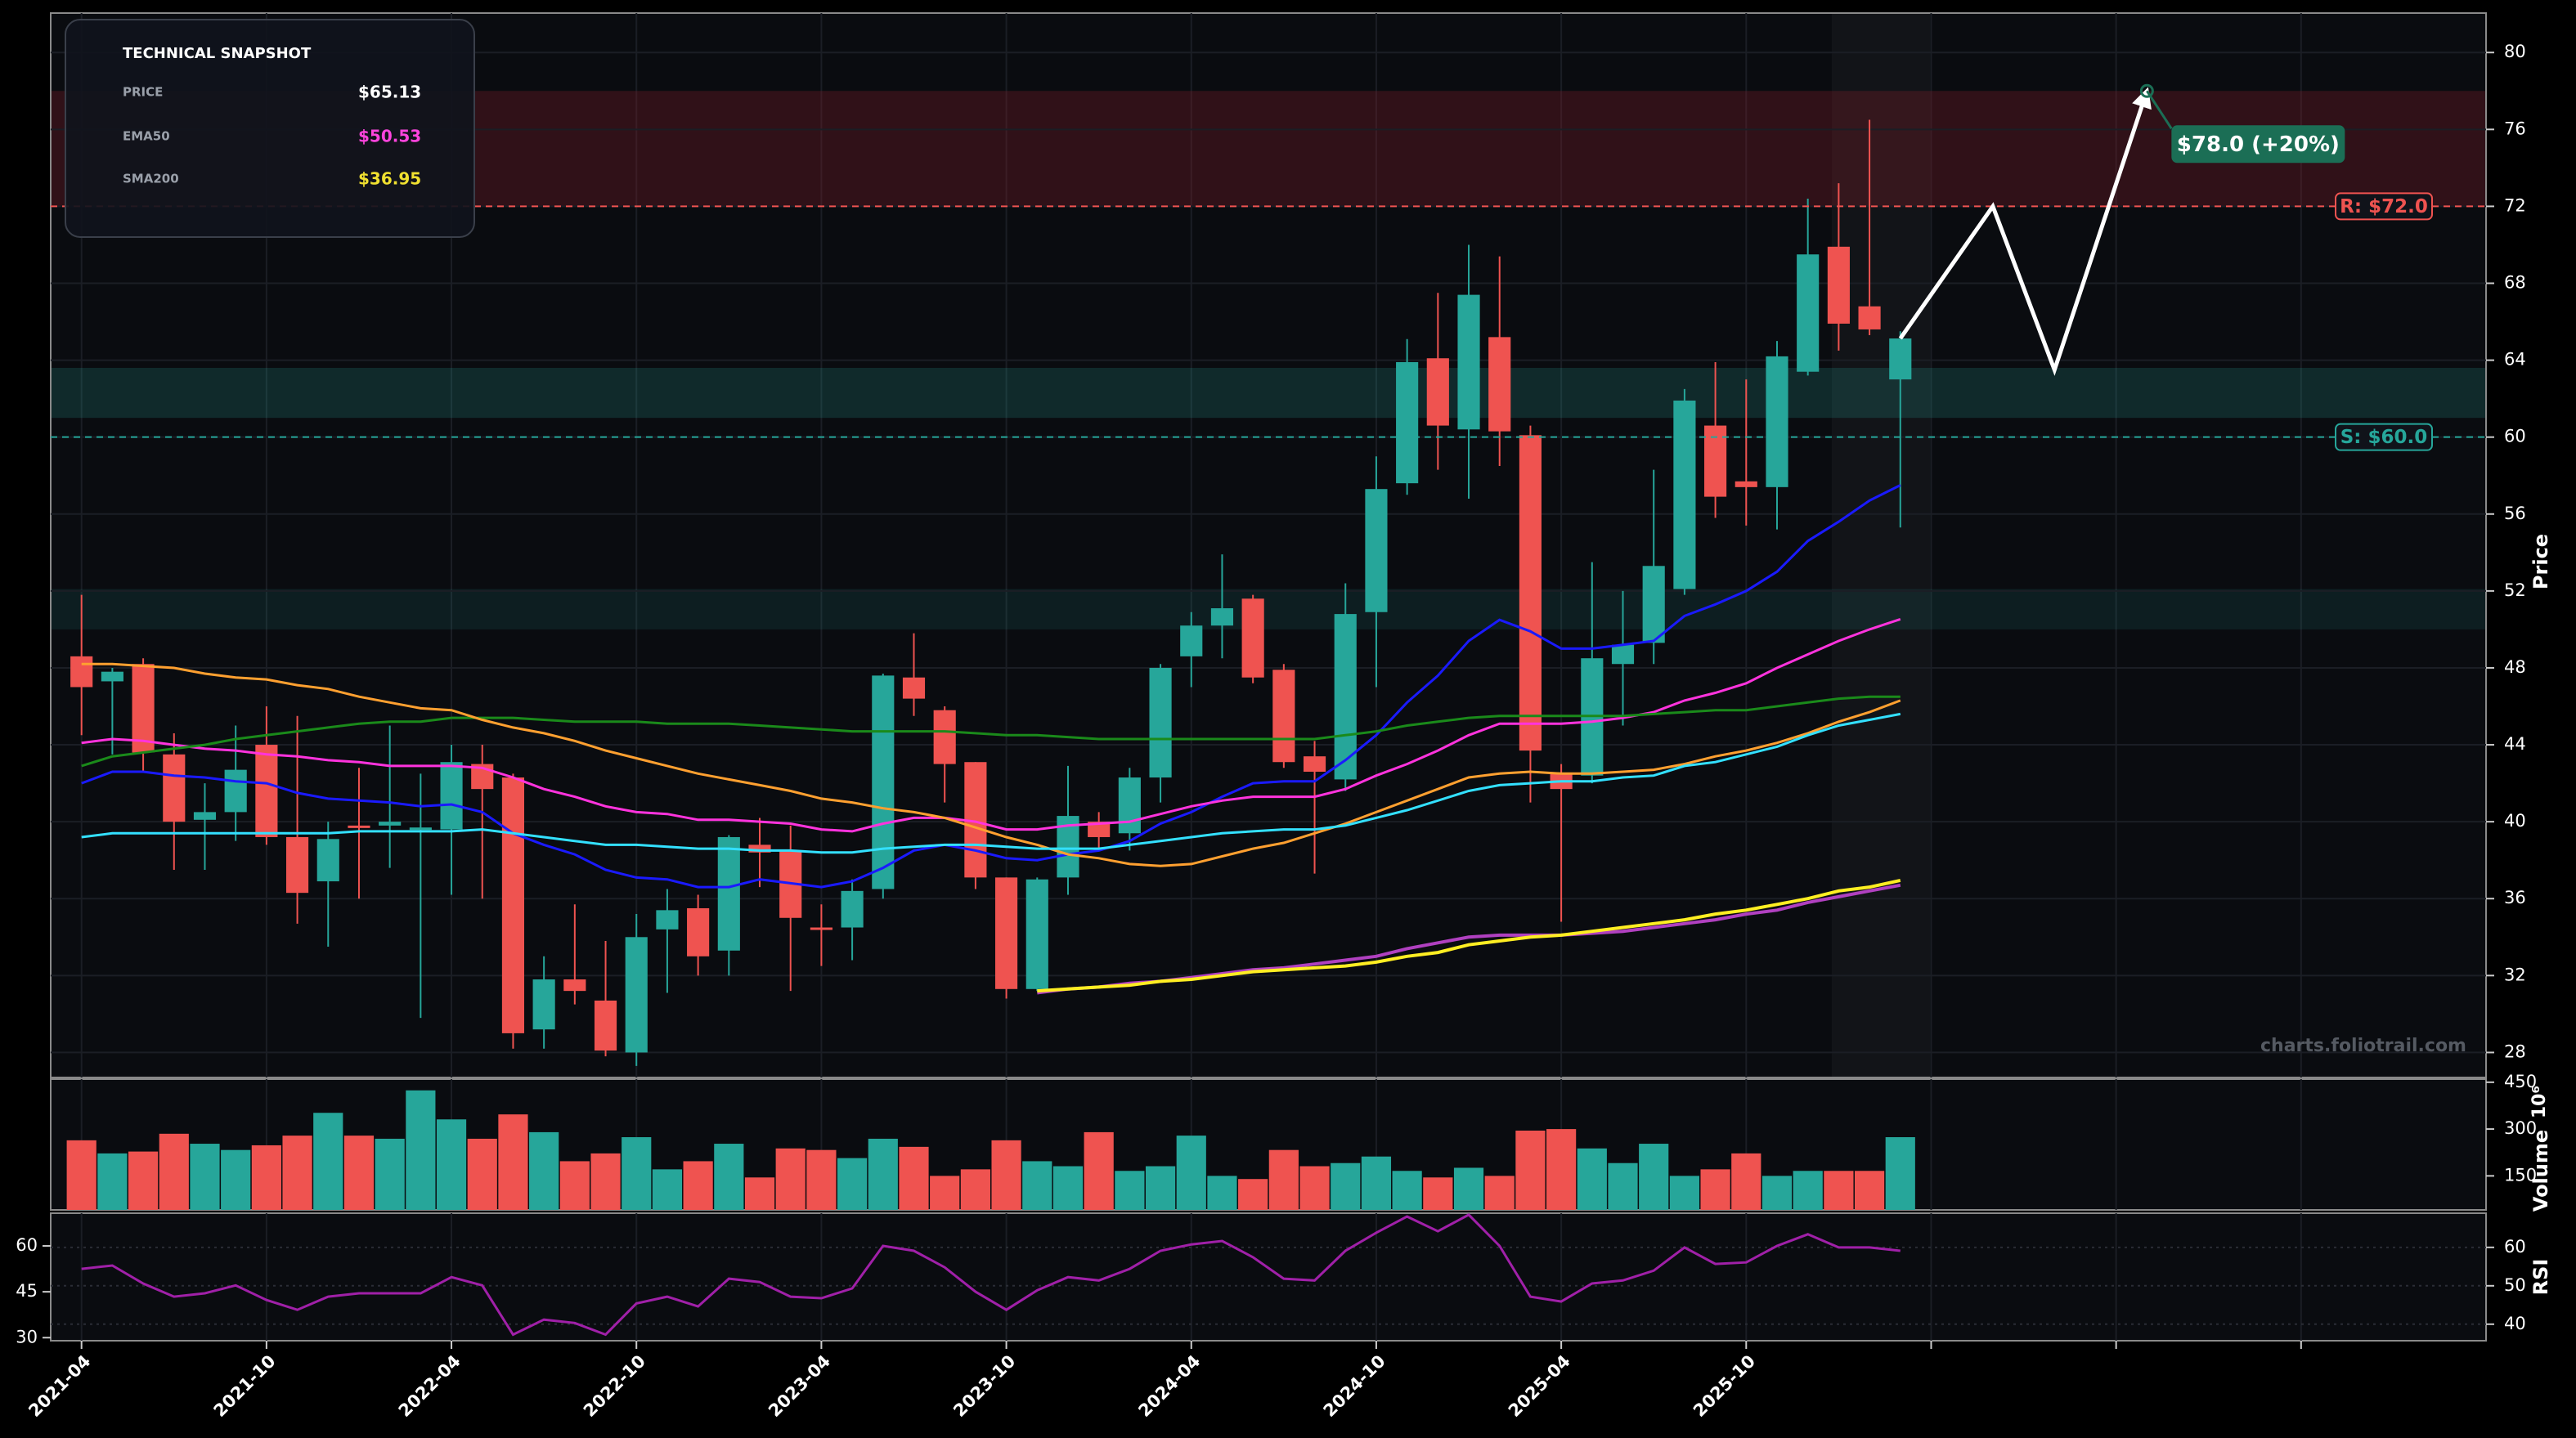 The height and width of the screenshot is (1438, 2576). What do you see at coordinates (27, 1291) in the screenshot?
I see `y-tick-label: 45` at bounding box center [27, 1291].